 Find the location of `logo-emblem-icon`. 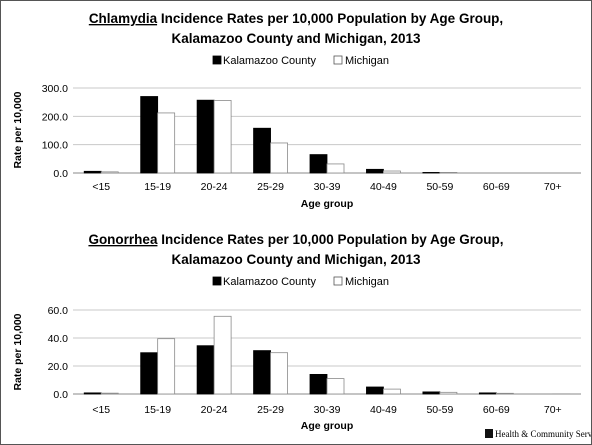

logo-emblem-icon is located at coordinates (489, 433).